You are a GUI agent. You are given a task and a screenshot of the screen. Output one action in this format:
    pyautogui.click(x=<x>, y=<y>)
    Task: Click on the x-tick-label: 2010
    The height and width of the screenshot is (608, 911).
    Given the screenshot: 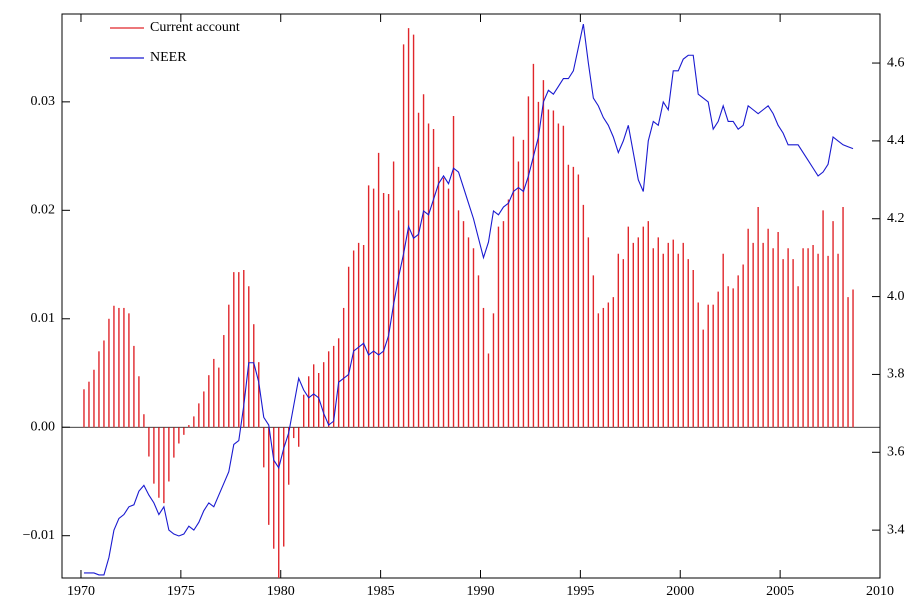 What is the action you would take?
    pyautogui.click(x=880, y=591)
    